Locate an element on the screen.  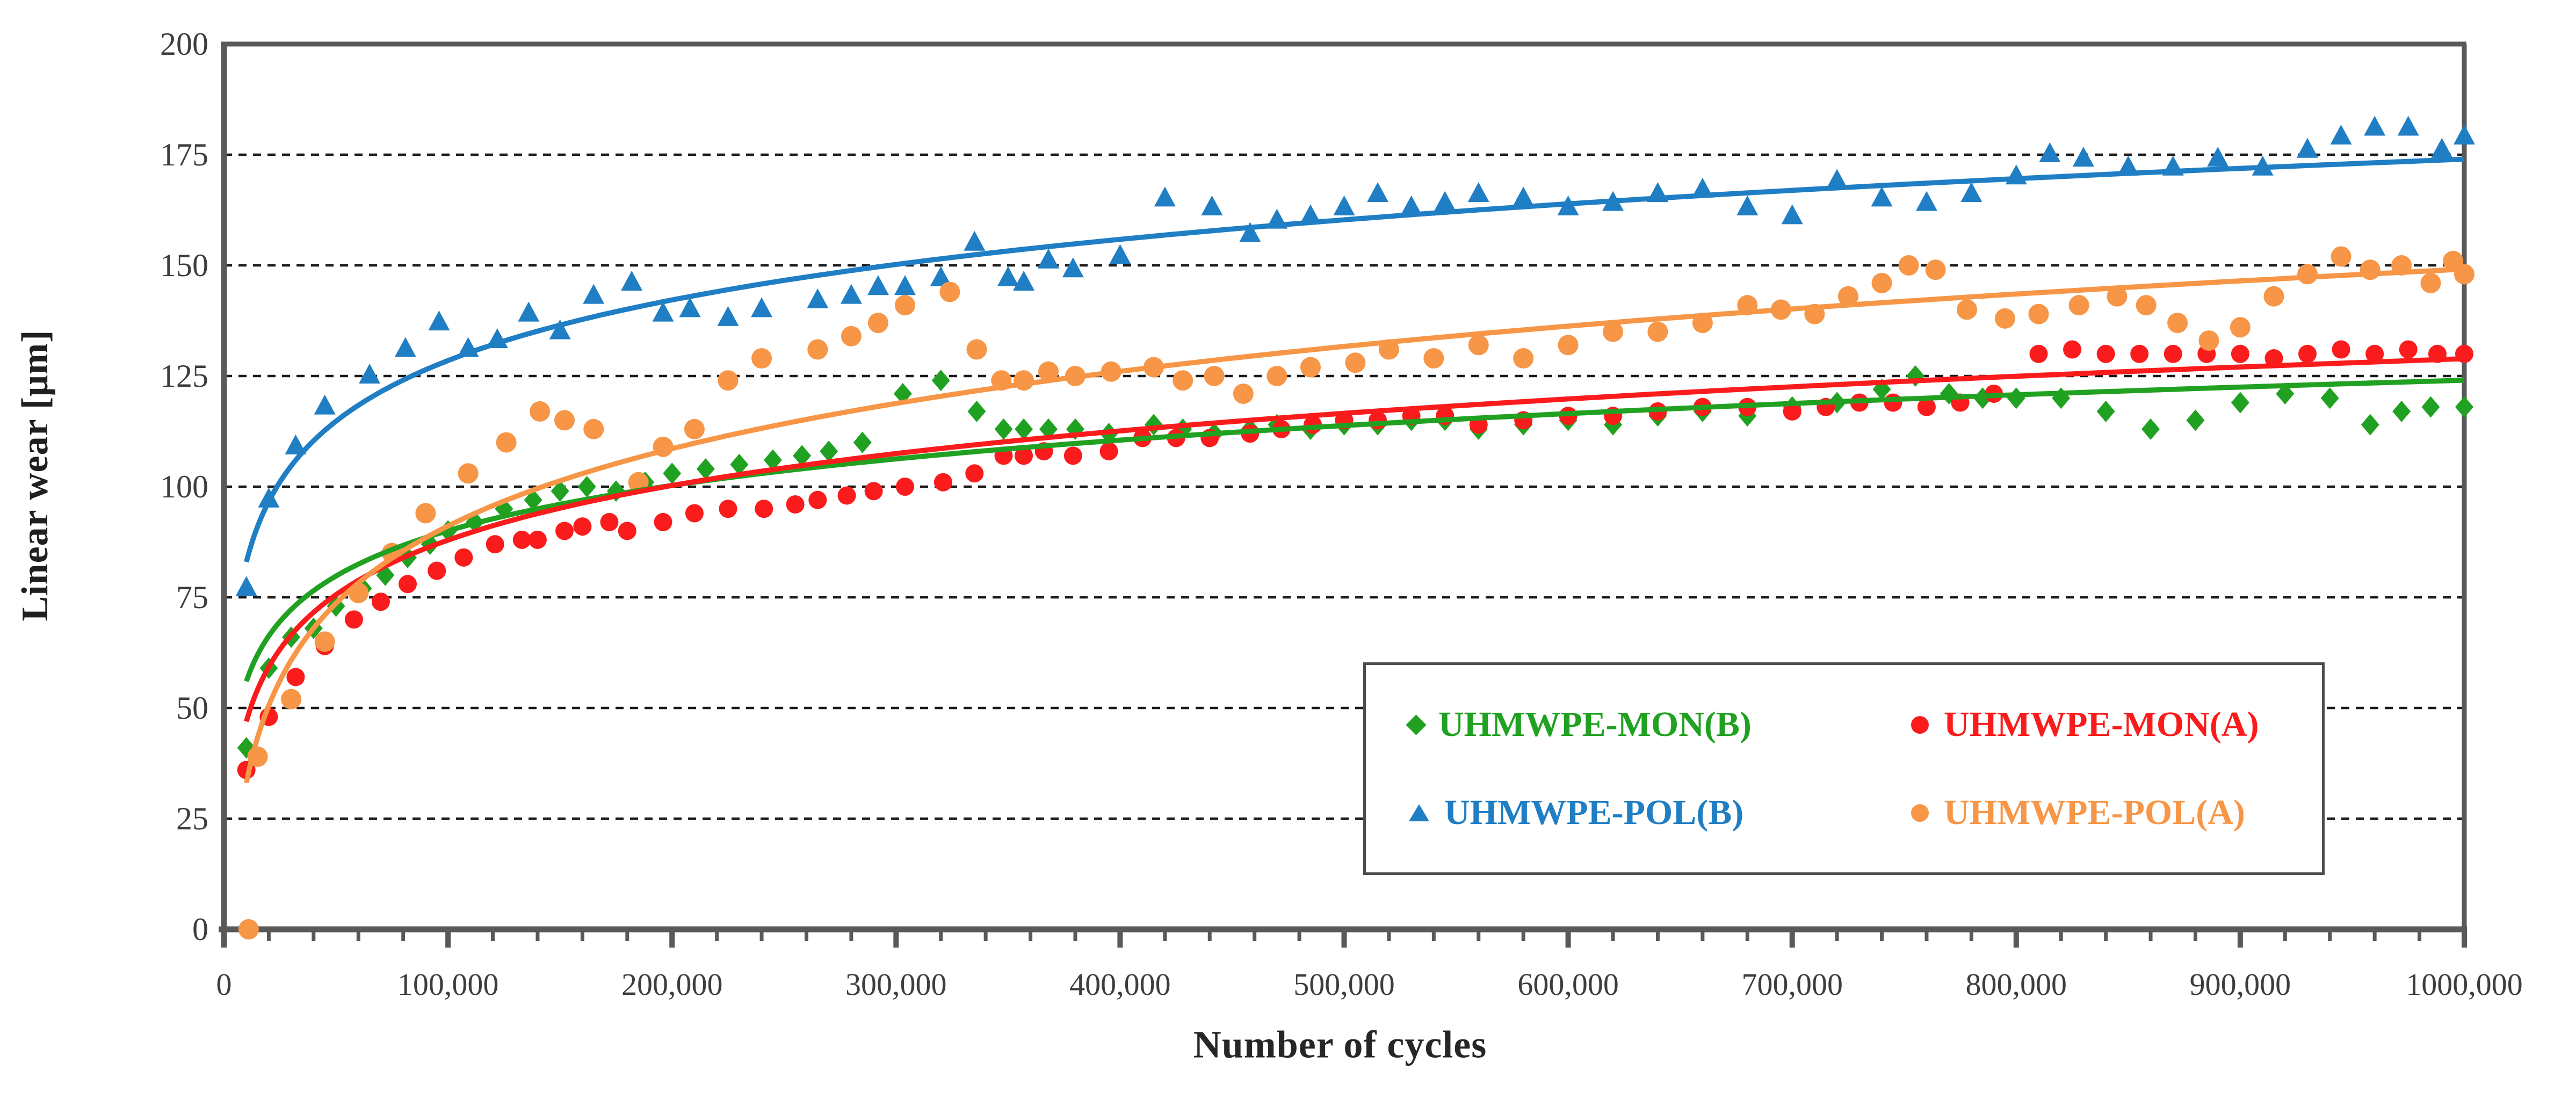
x-tick-label: 200,000 is located at coordinates (672, 984).